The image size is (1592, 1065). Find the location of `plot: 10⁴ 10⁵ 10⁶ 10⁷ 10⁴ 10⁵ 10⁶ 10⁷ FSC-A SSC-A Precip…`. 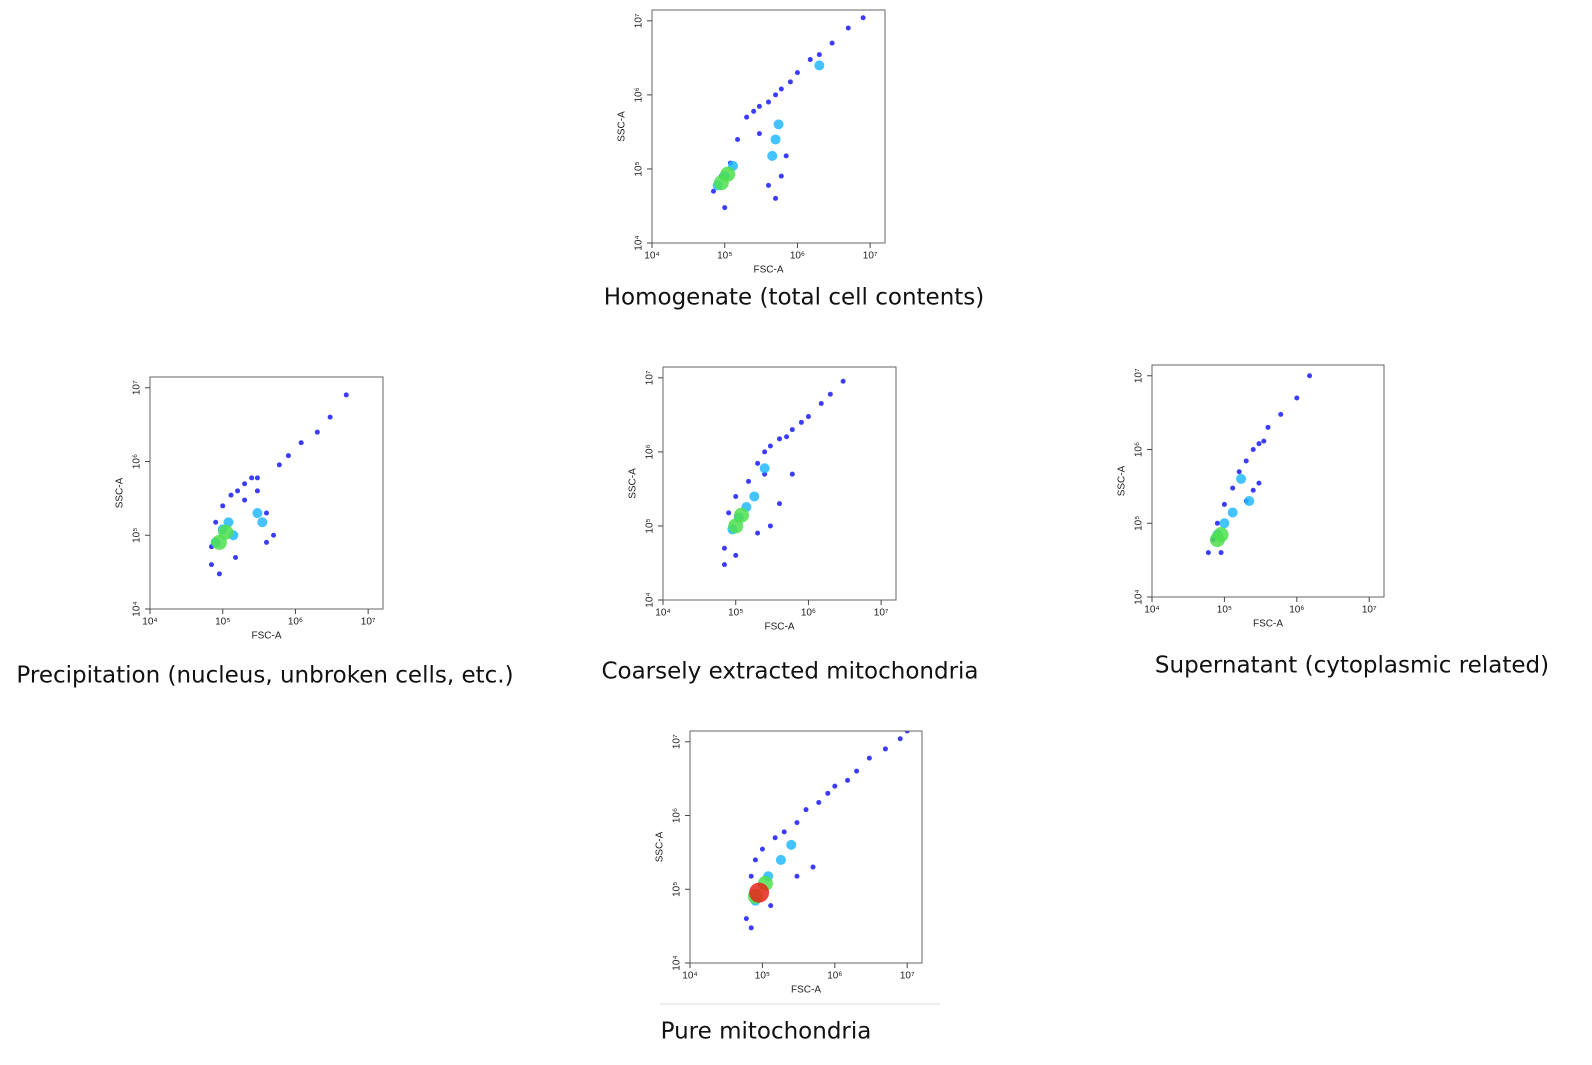

plot: 10⁴ 10⁵ 10⁶ 10⁷ 10⁴ 10⁵ 10⁶ 10⁷ FSC-A SSC-A Precip… is located at coordinates (265, 532).